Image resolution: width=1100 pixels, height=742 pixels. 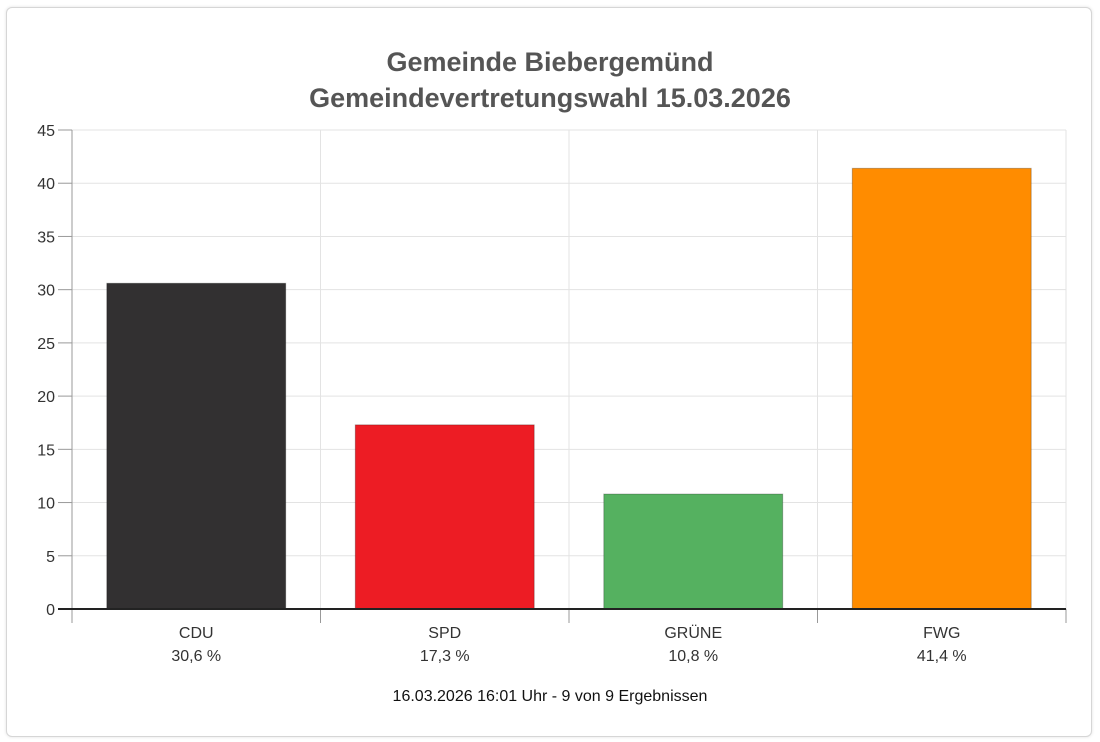 I want to click on y-tick-label: 5, so click(x=50, y=557).